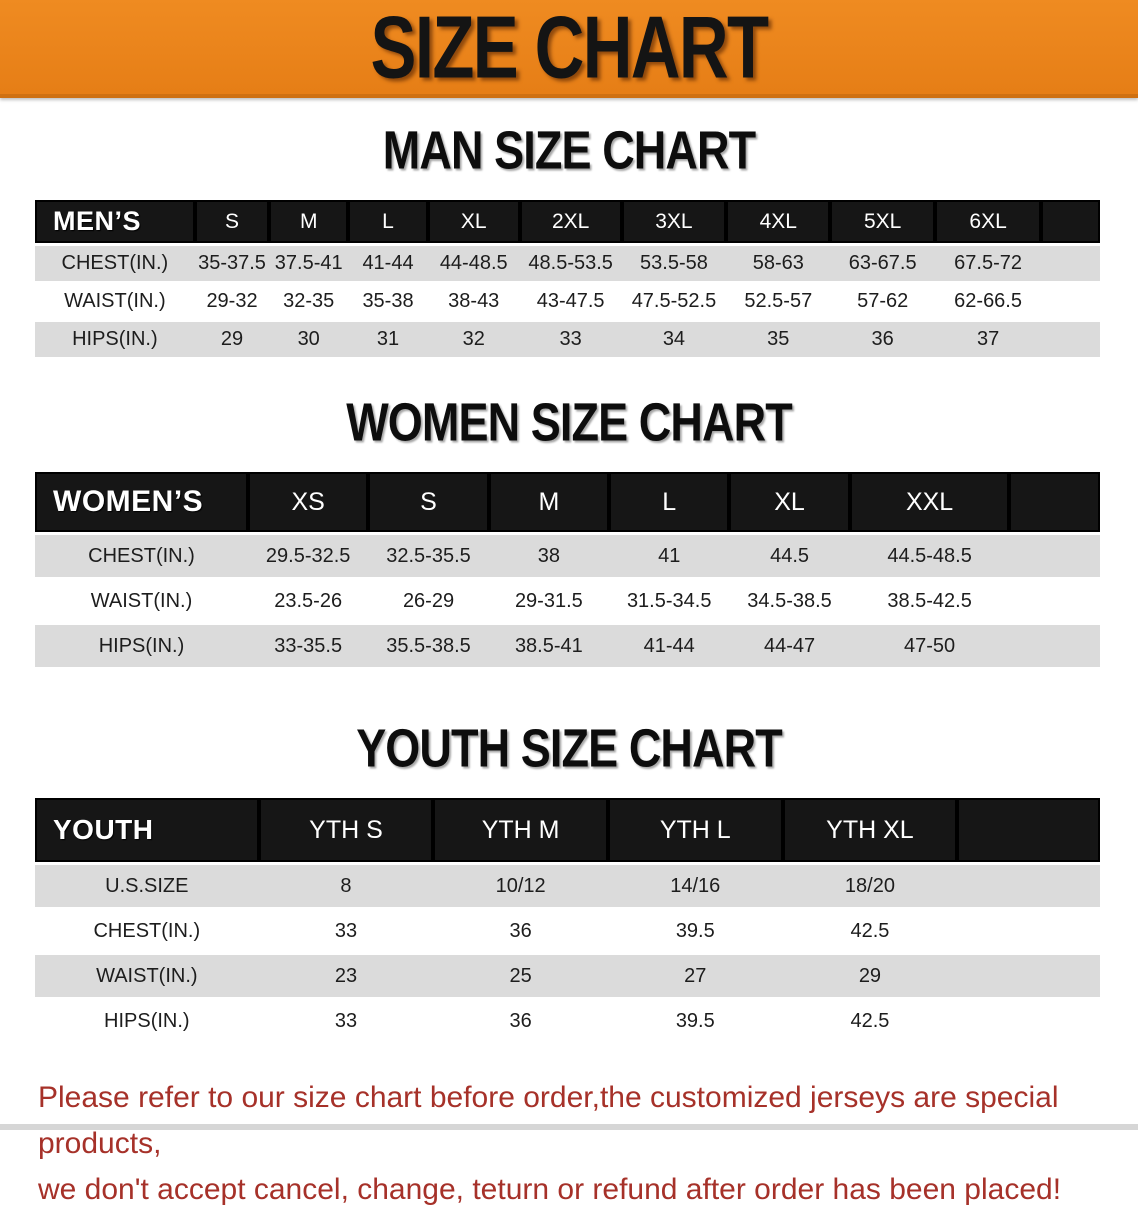  Describe the element at coordinates (569, 150) in the screenshot. I see `men-chart-heading: MAN SIZE CHART` at that location.